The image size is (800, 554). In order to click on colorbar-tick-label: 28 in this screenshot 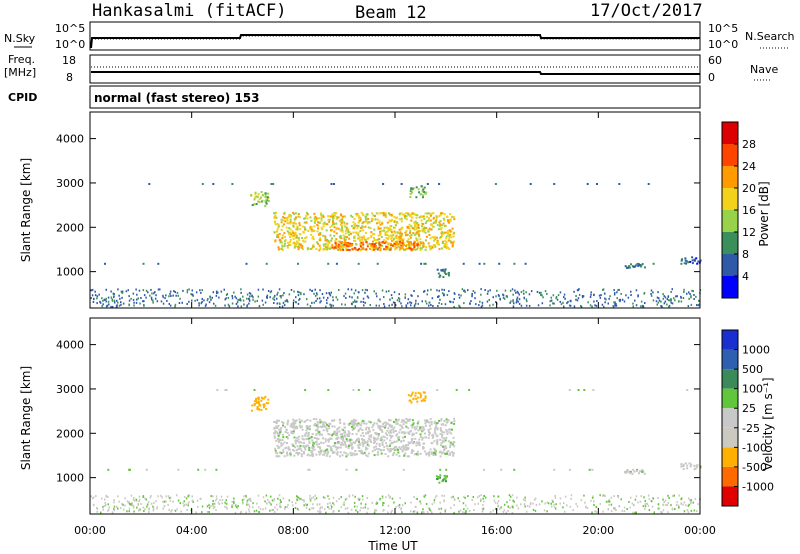, I will do `click(749, 144)`.